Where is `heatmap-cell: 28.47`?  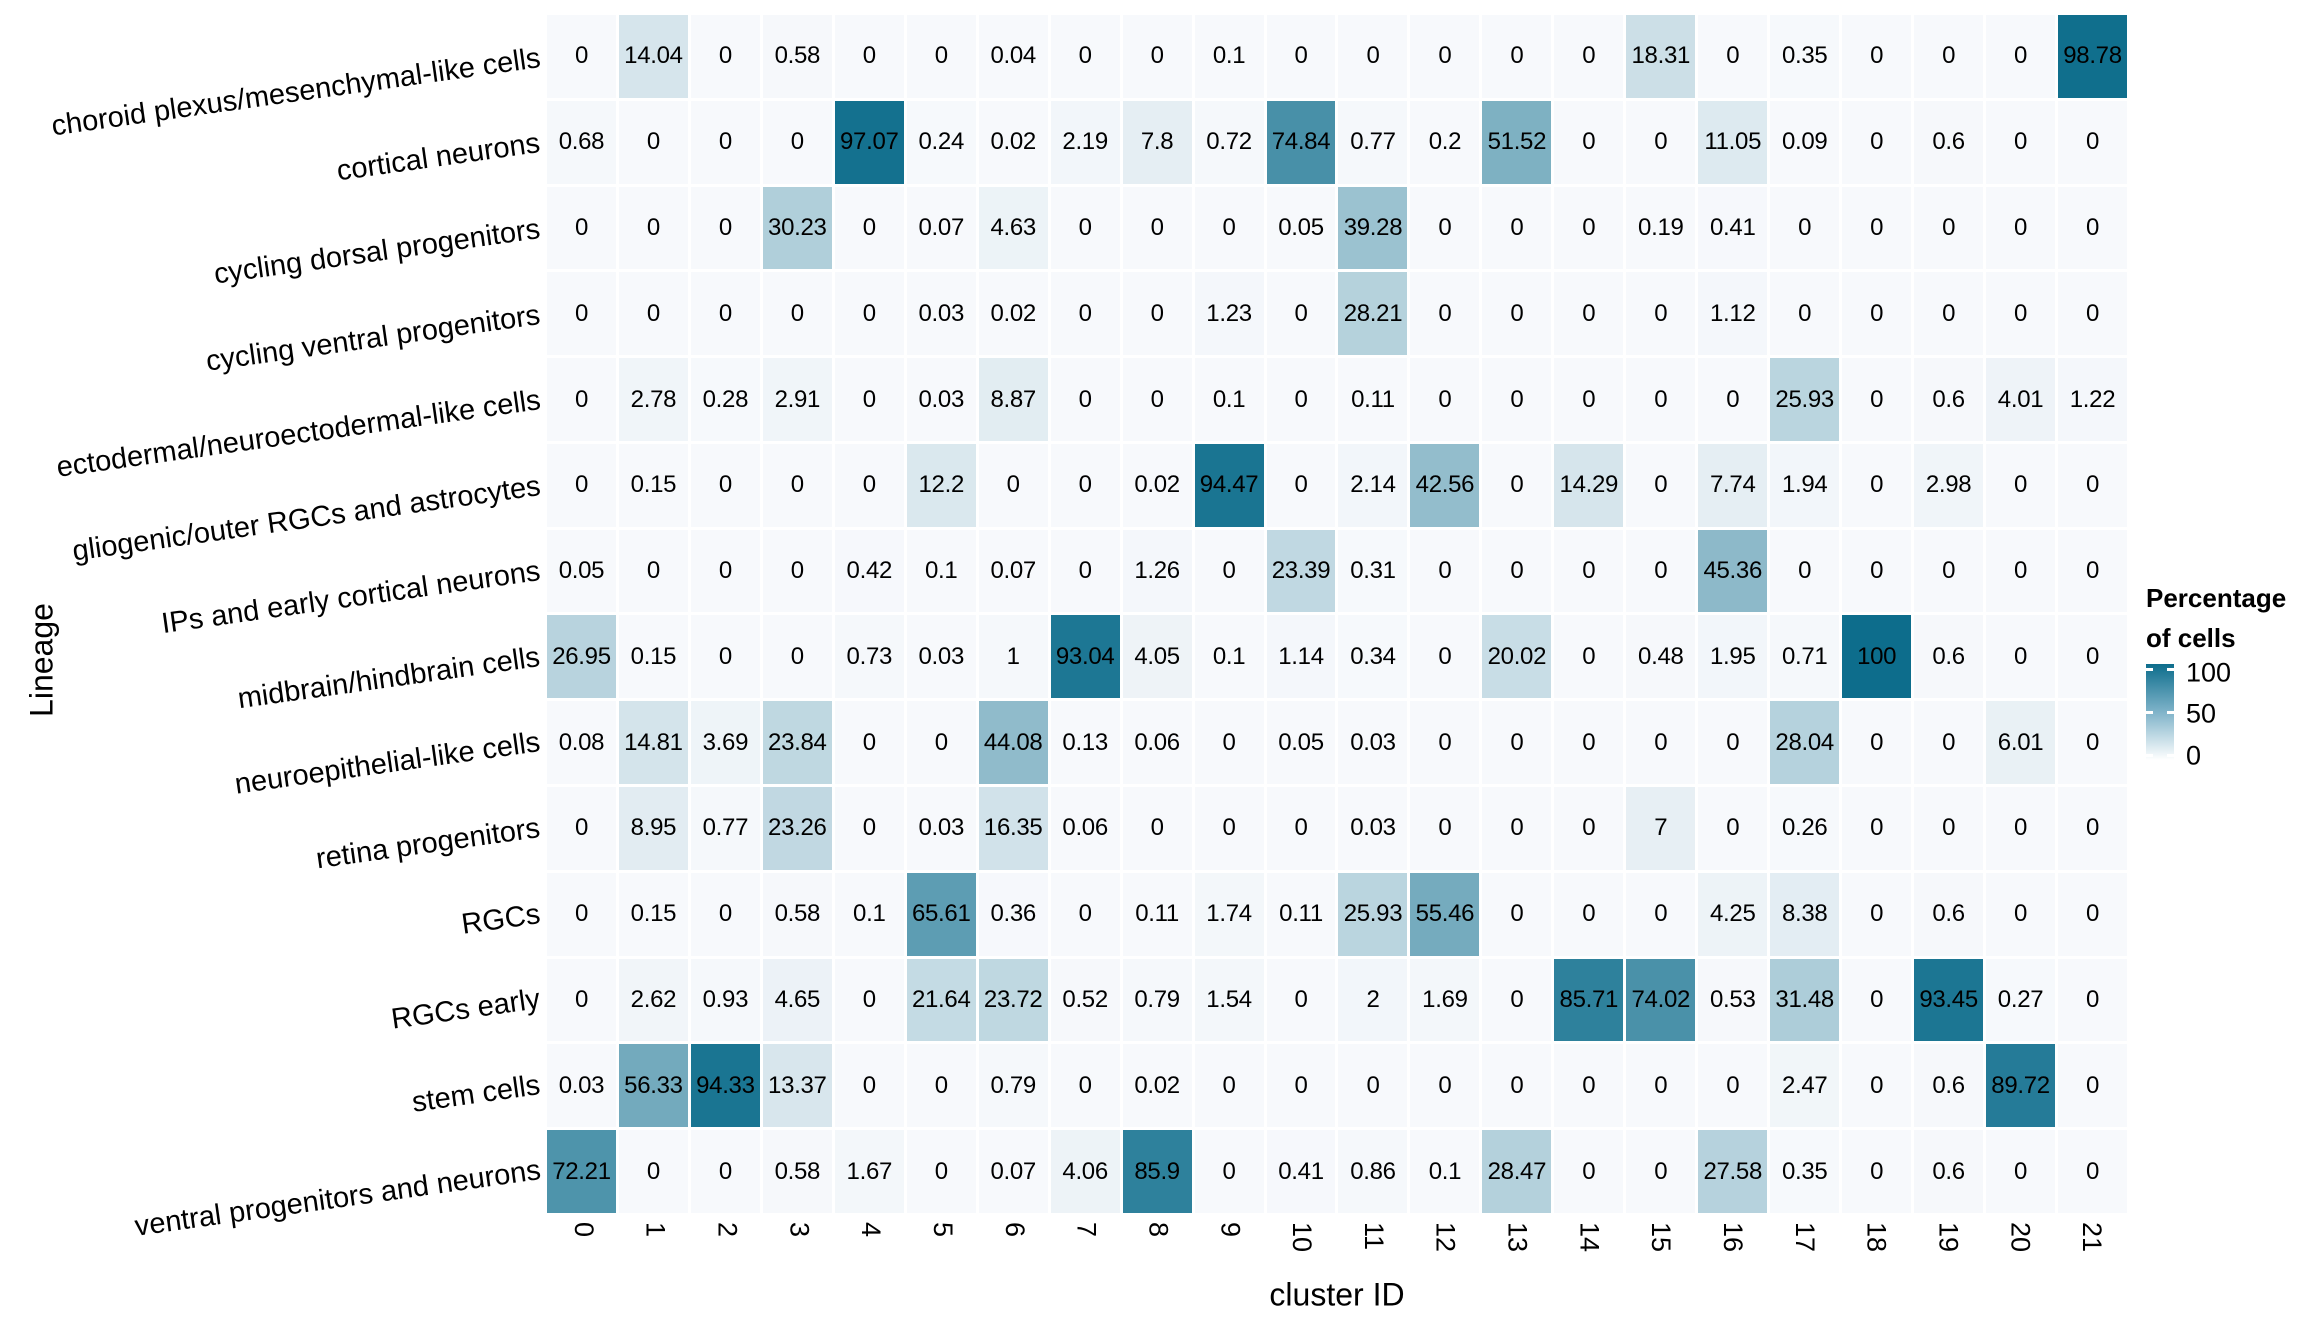 heatmap-cell: 28.47 is located at coordinates (1517, 1171).